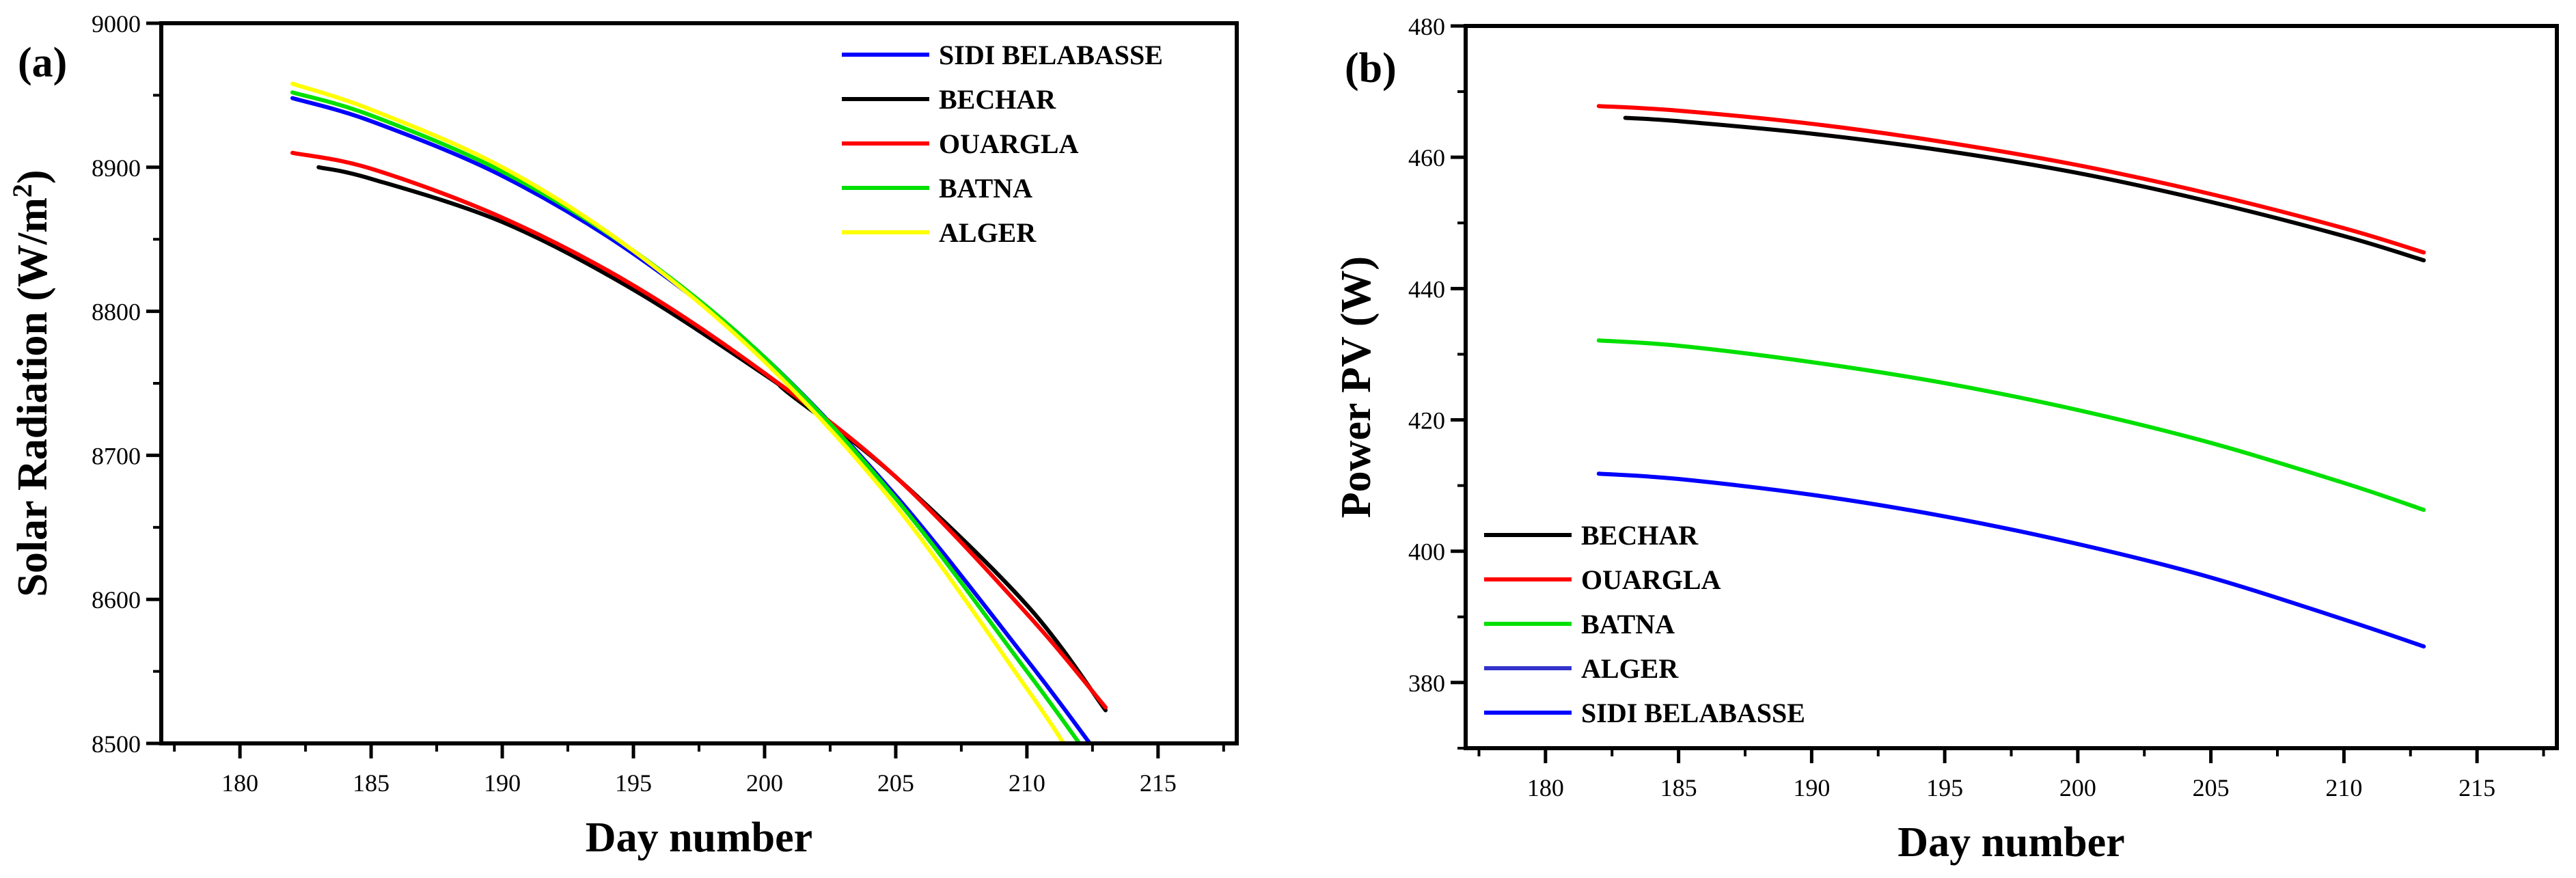 This screenshot has height=878, width=2576. What do you see at coordinates (116, 744) in the screenshot?
I see `panel-a-y-tick-label: 8500` at bounding box center [116, 744].